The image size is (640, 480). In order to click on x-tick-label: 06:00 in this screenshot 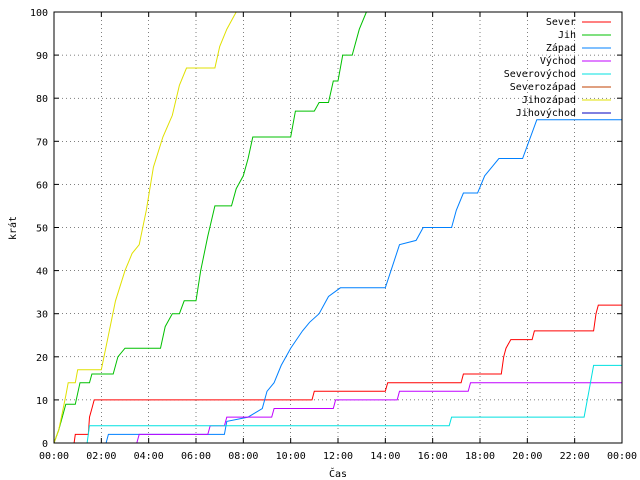, I will do `click(196, 456)`.